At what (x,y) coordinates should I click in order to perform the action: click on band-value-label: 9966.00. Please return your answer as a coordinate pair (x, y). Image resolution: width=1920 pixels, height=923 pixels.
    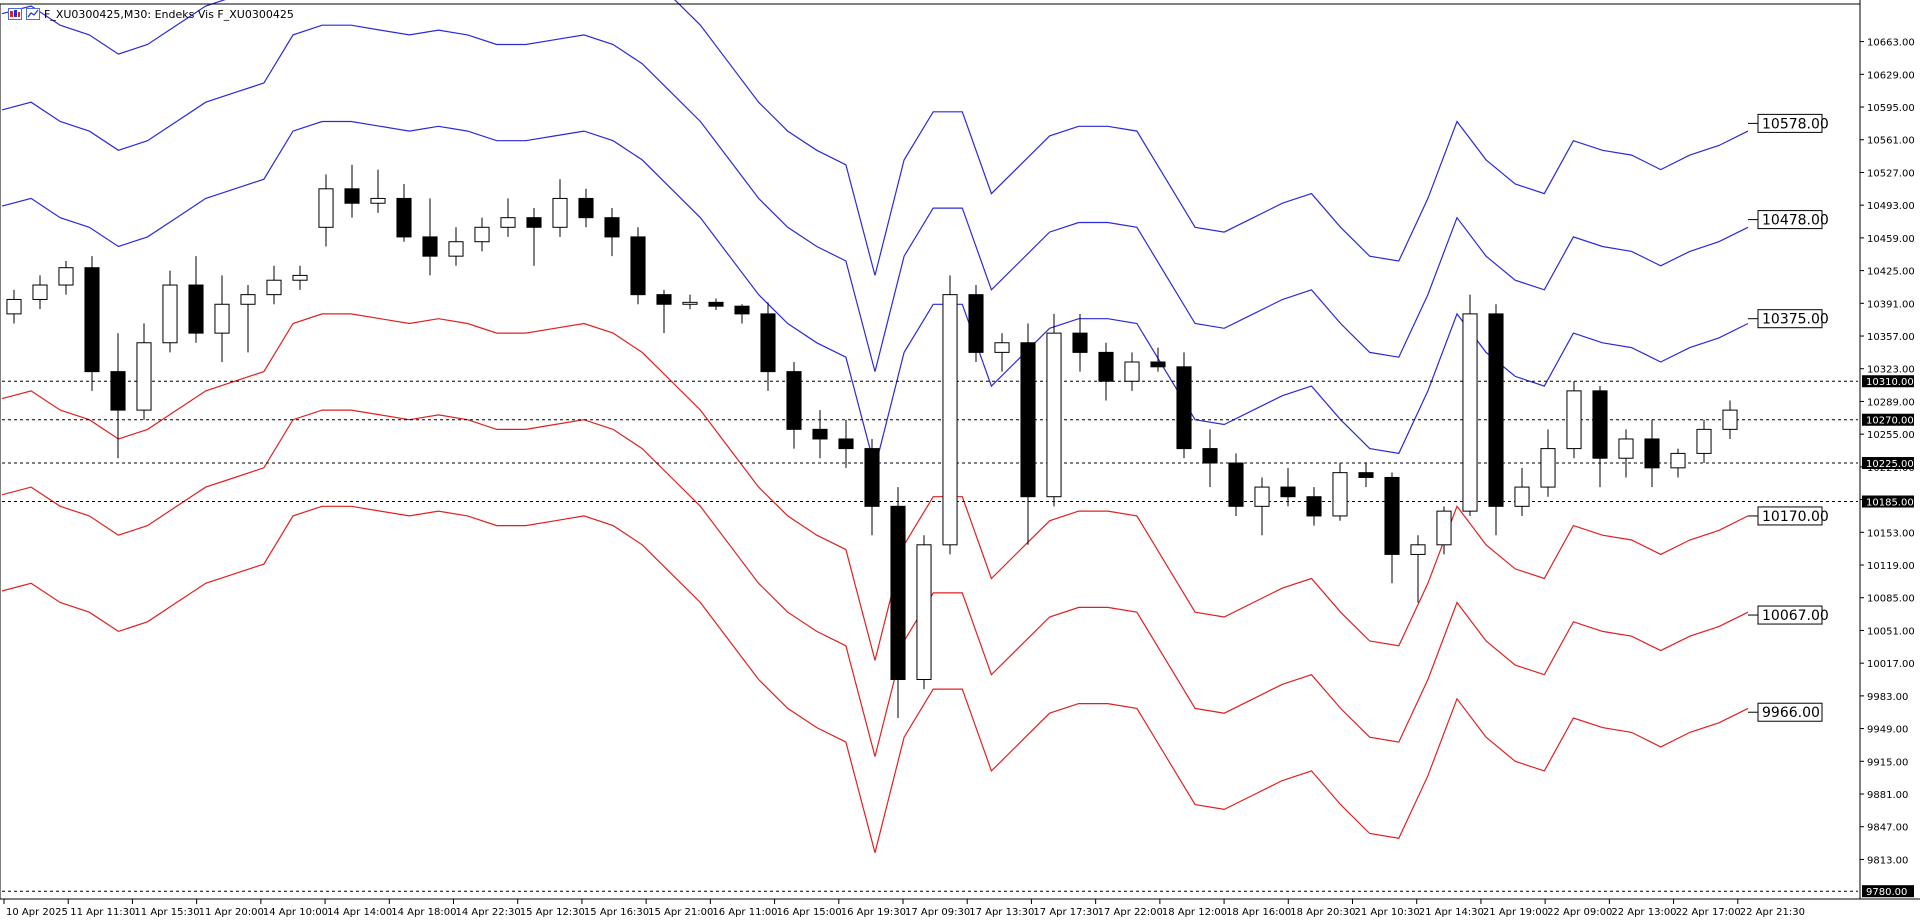
    Looking at the image, I should click on (1791, 713).